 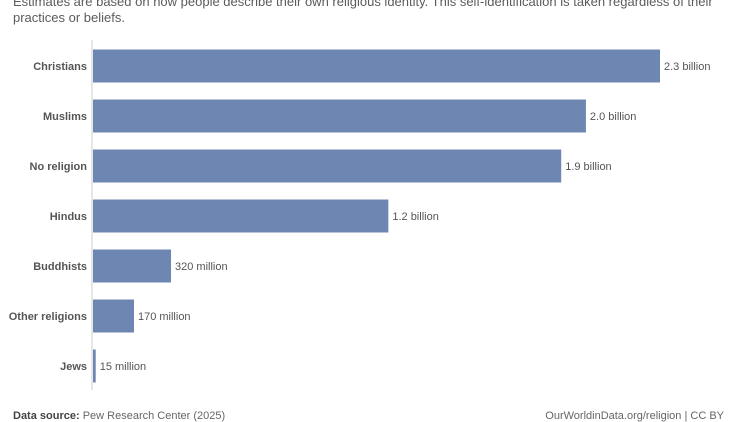 I want to click on category-label: Christians, so click(x=60, y=67).